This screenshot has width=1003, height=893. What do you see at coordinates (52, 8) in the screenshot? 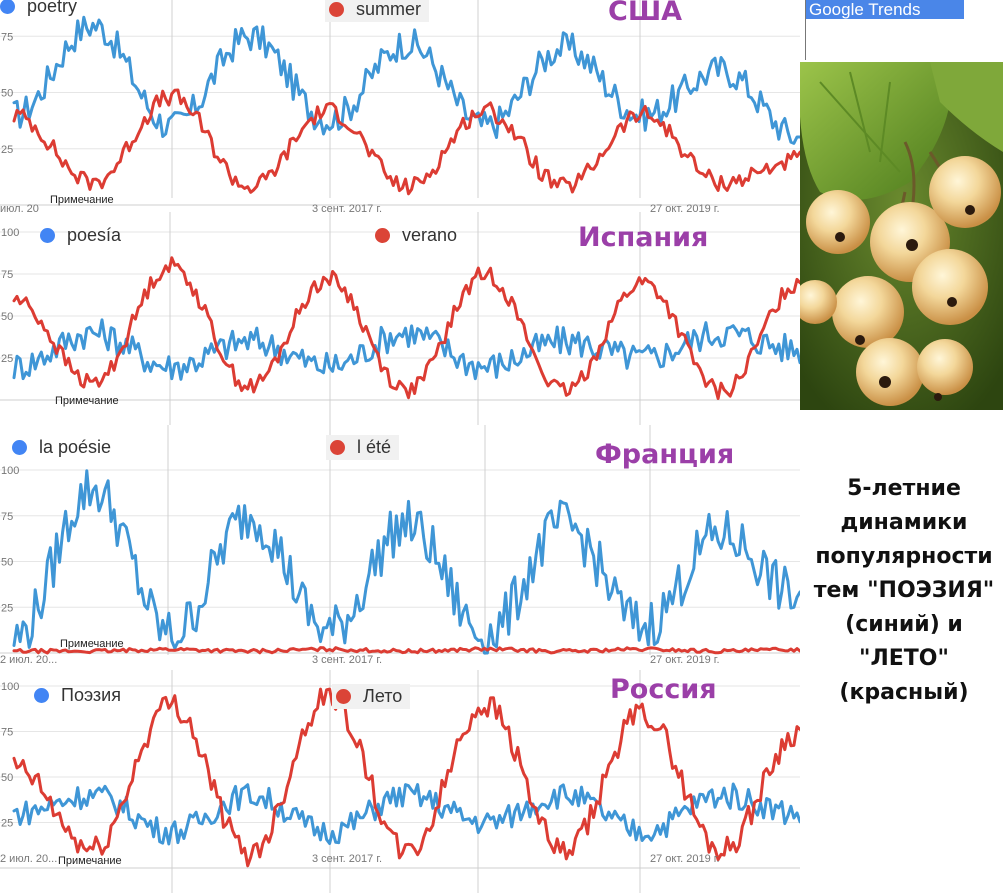
I see `legend-label: poetry` at bounding box center [52, 8].